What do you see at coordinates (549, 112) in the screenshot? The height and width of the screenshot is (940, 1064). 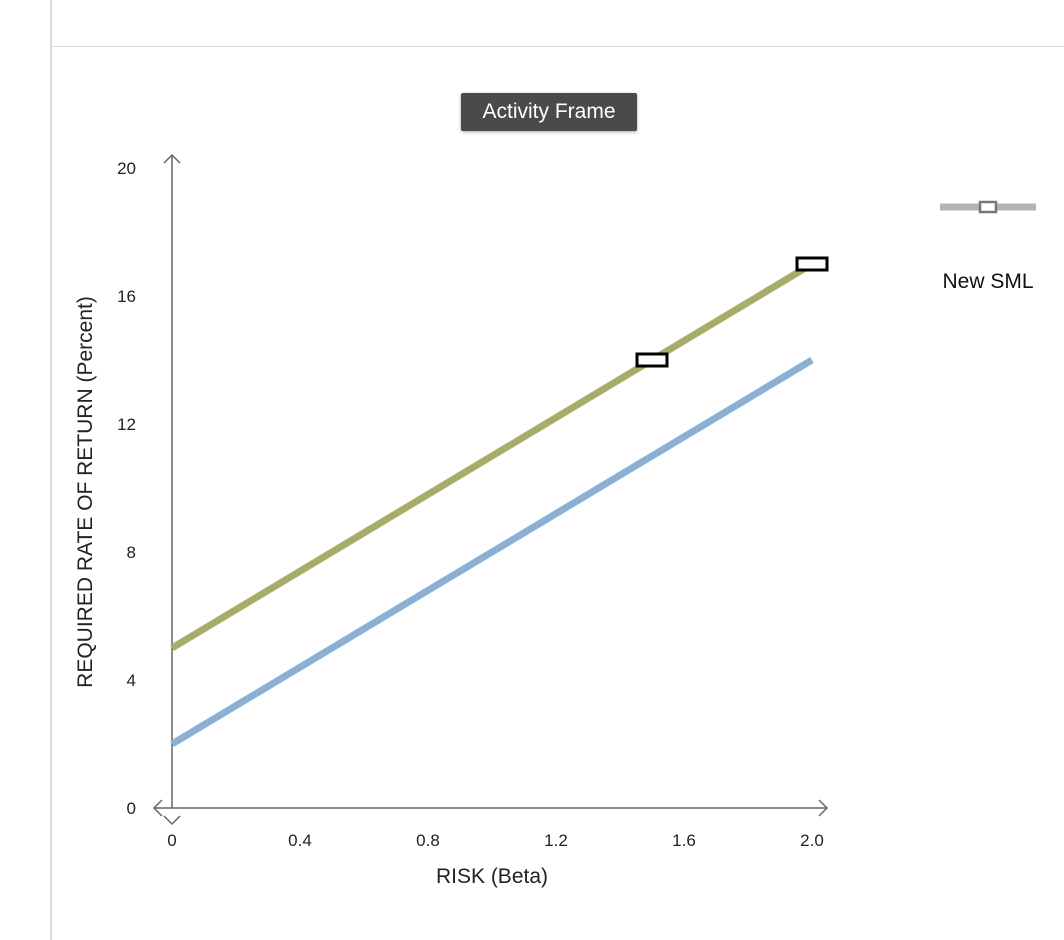 I see `activity-frame-badge: Activity Frame` at bounding box center [549, 112].